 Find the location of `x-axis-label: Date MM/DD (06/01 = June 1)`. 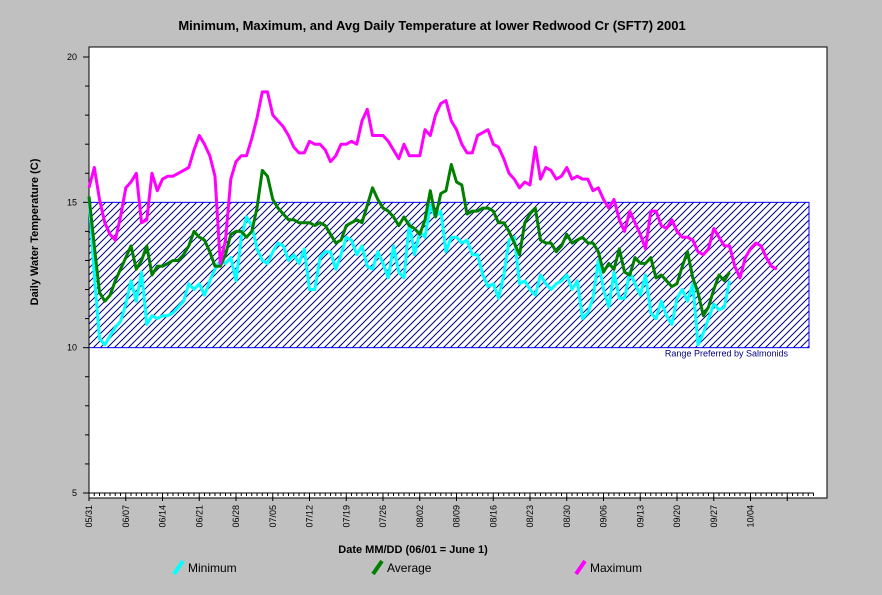

x-axis-label: Date MM/DD (06/01 = June 1) is located at coordinates (413, 550).